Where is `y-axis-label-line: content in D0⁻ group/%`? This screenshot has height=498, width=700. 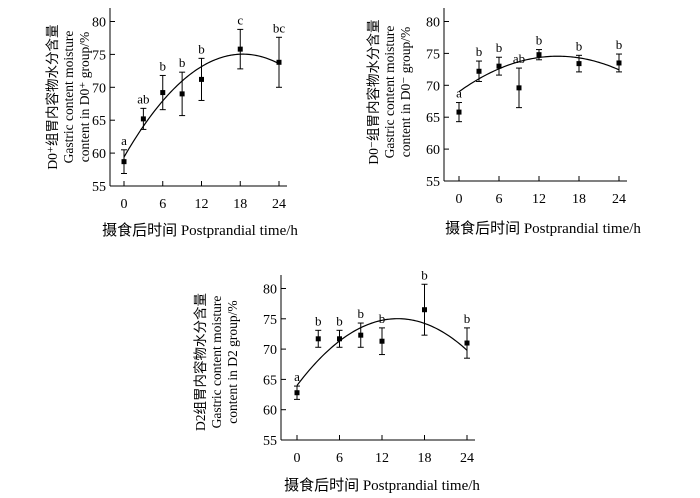 y-axis-label-line: content in D0⁻ group/% is located at coordinates (405, 92).